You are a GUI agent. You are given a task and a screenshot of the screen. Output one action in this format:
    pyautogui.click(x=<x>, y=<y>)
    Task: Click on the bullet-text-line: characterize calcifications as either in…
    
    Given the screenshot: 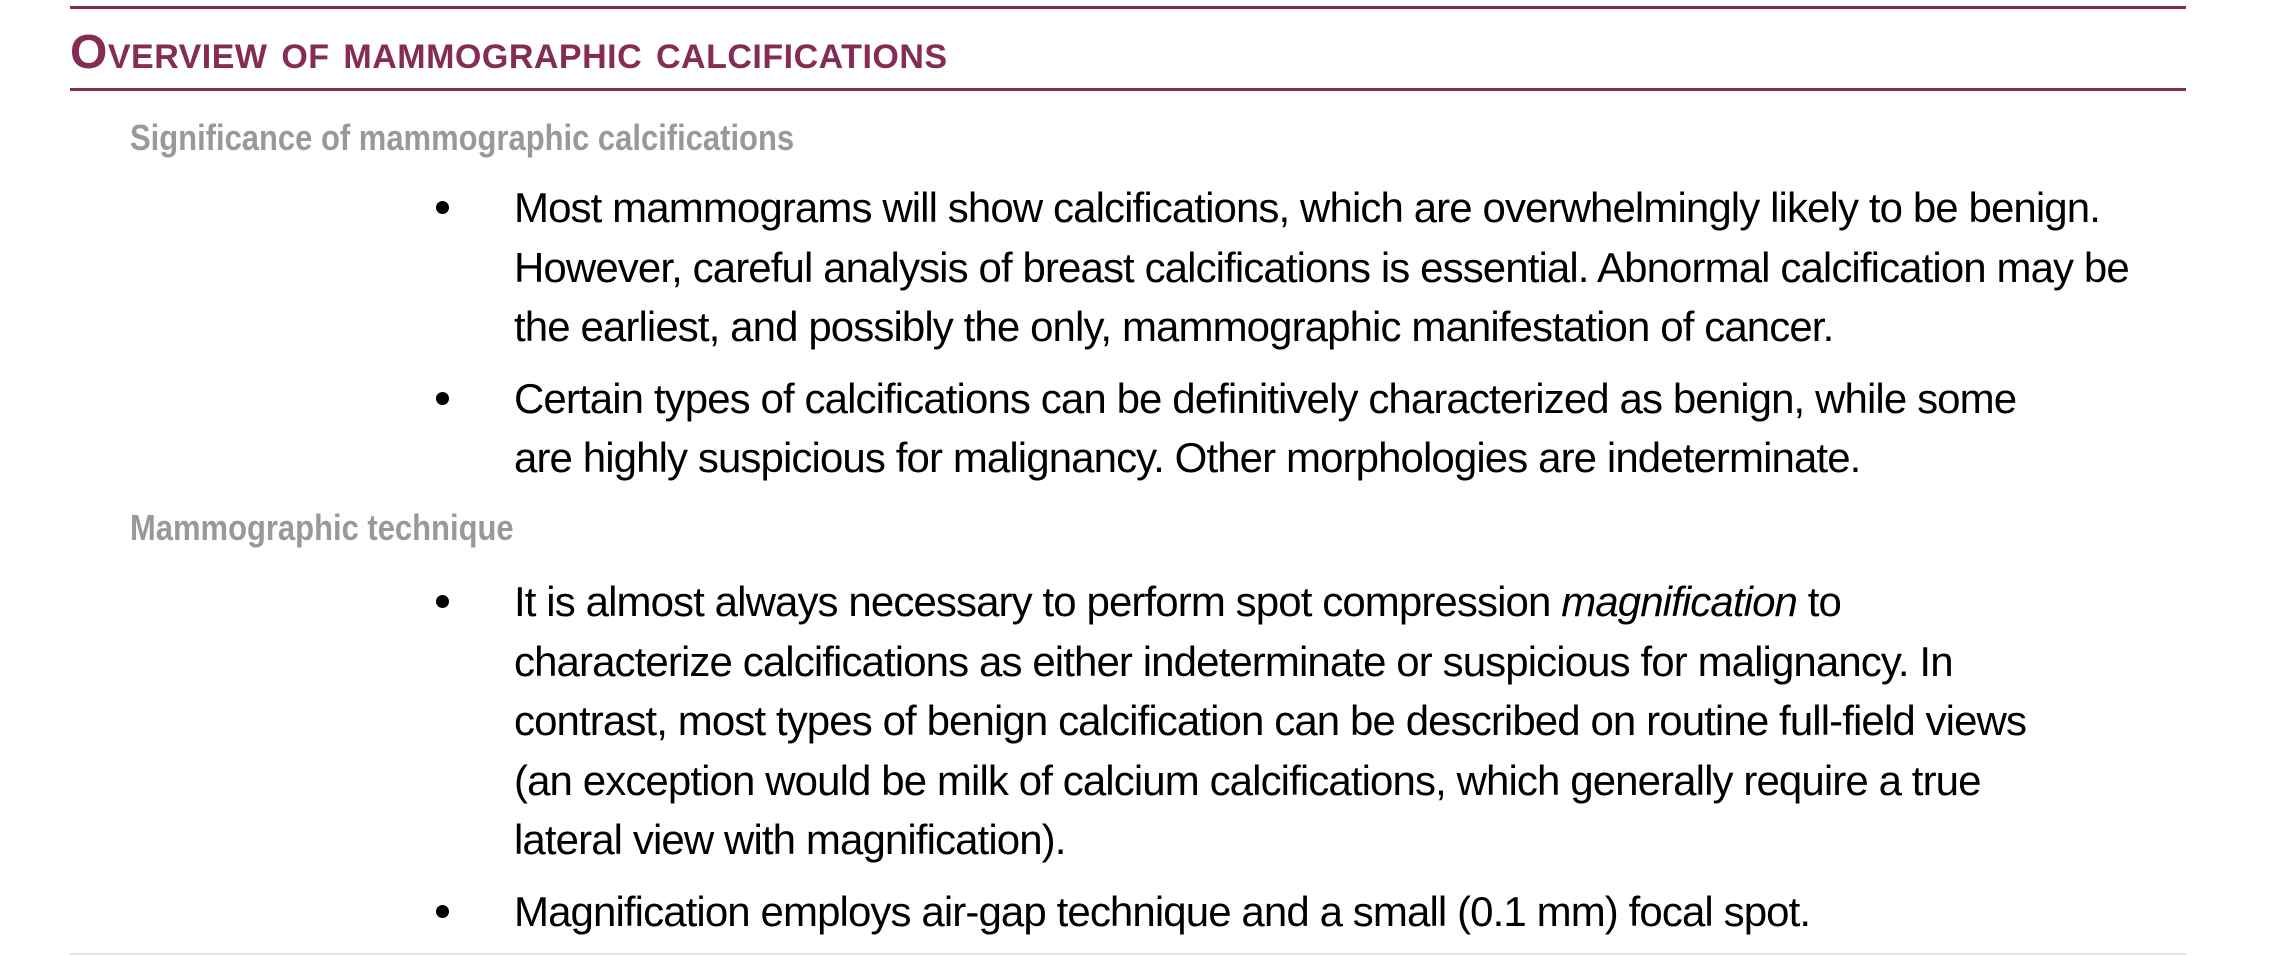 What is the action you would take?
    pyautogui.click(x=1234, y=661)
    